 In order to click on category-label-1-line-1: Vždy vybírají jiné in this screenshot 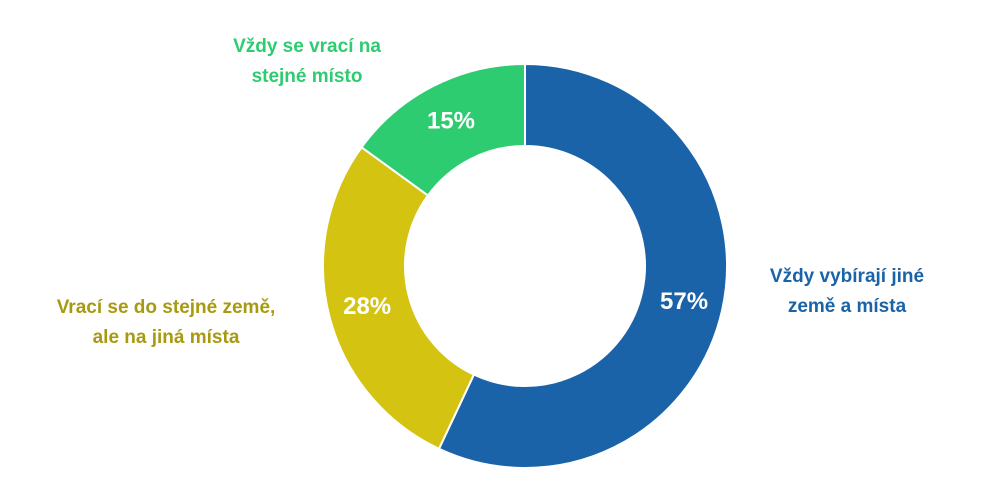, I will do `click(847, 276)`.